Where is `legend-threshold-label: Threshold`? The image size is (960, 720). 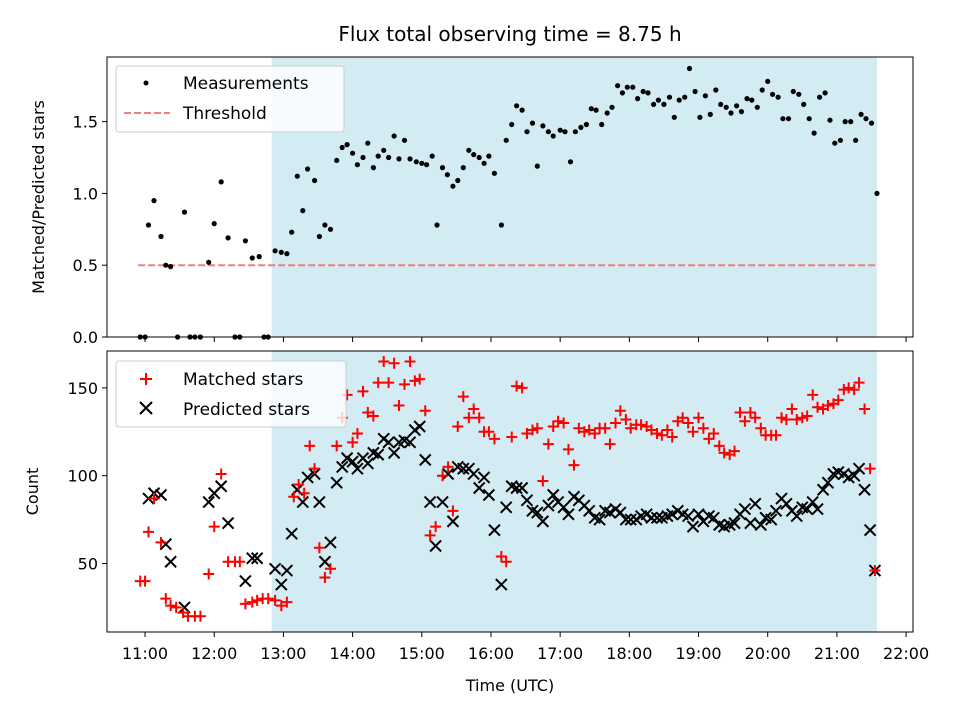 legend-threshold-label: Threshold is located at coordinates (224, 114).